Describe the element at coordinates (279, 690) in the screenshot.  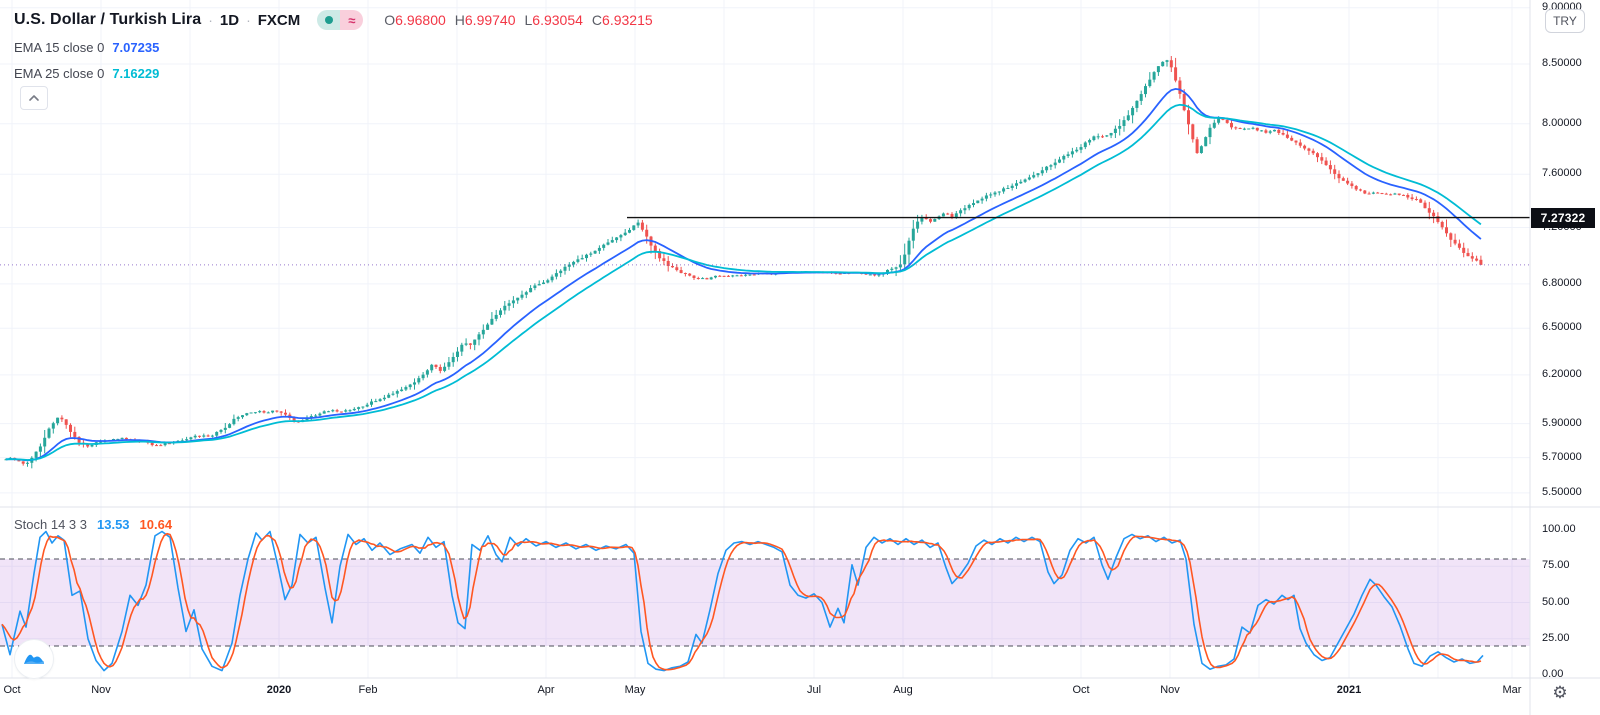
I see `time-axis-label: 2020` at that location.